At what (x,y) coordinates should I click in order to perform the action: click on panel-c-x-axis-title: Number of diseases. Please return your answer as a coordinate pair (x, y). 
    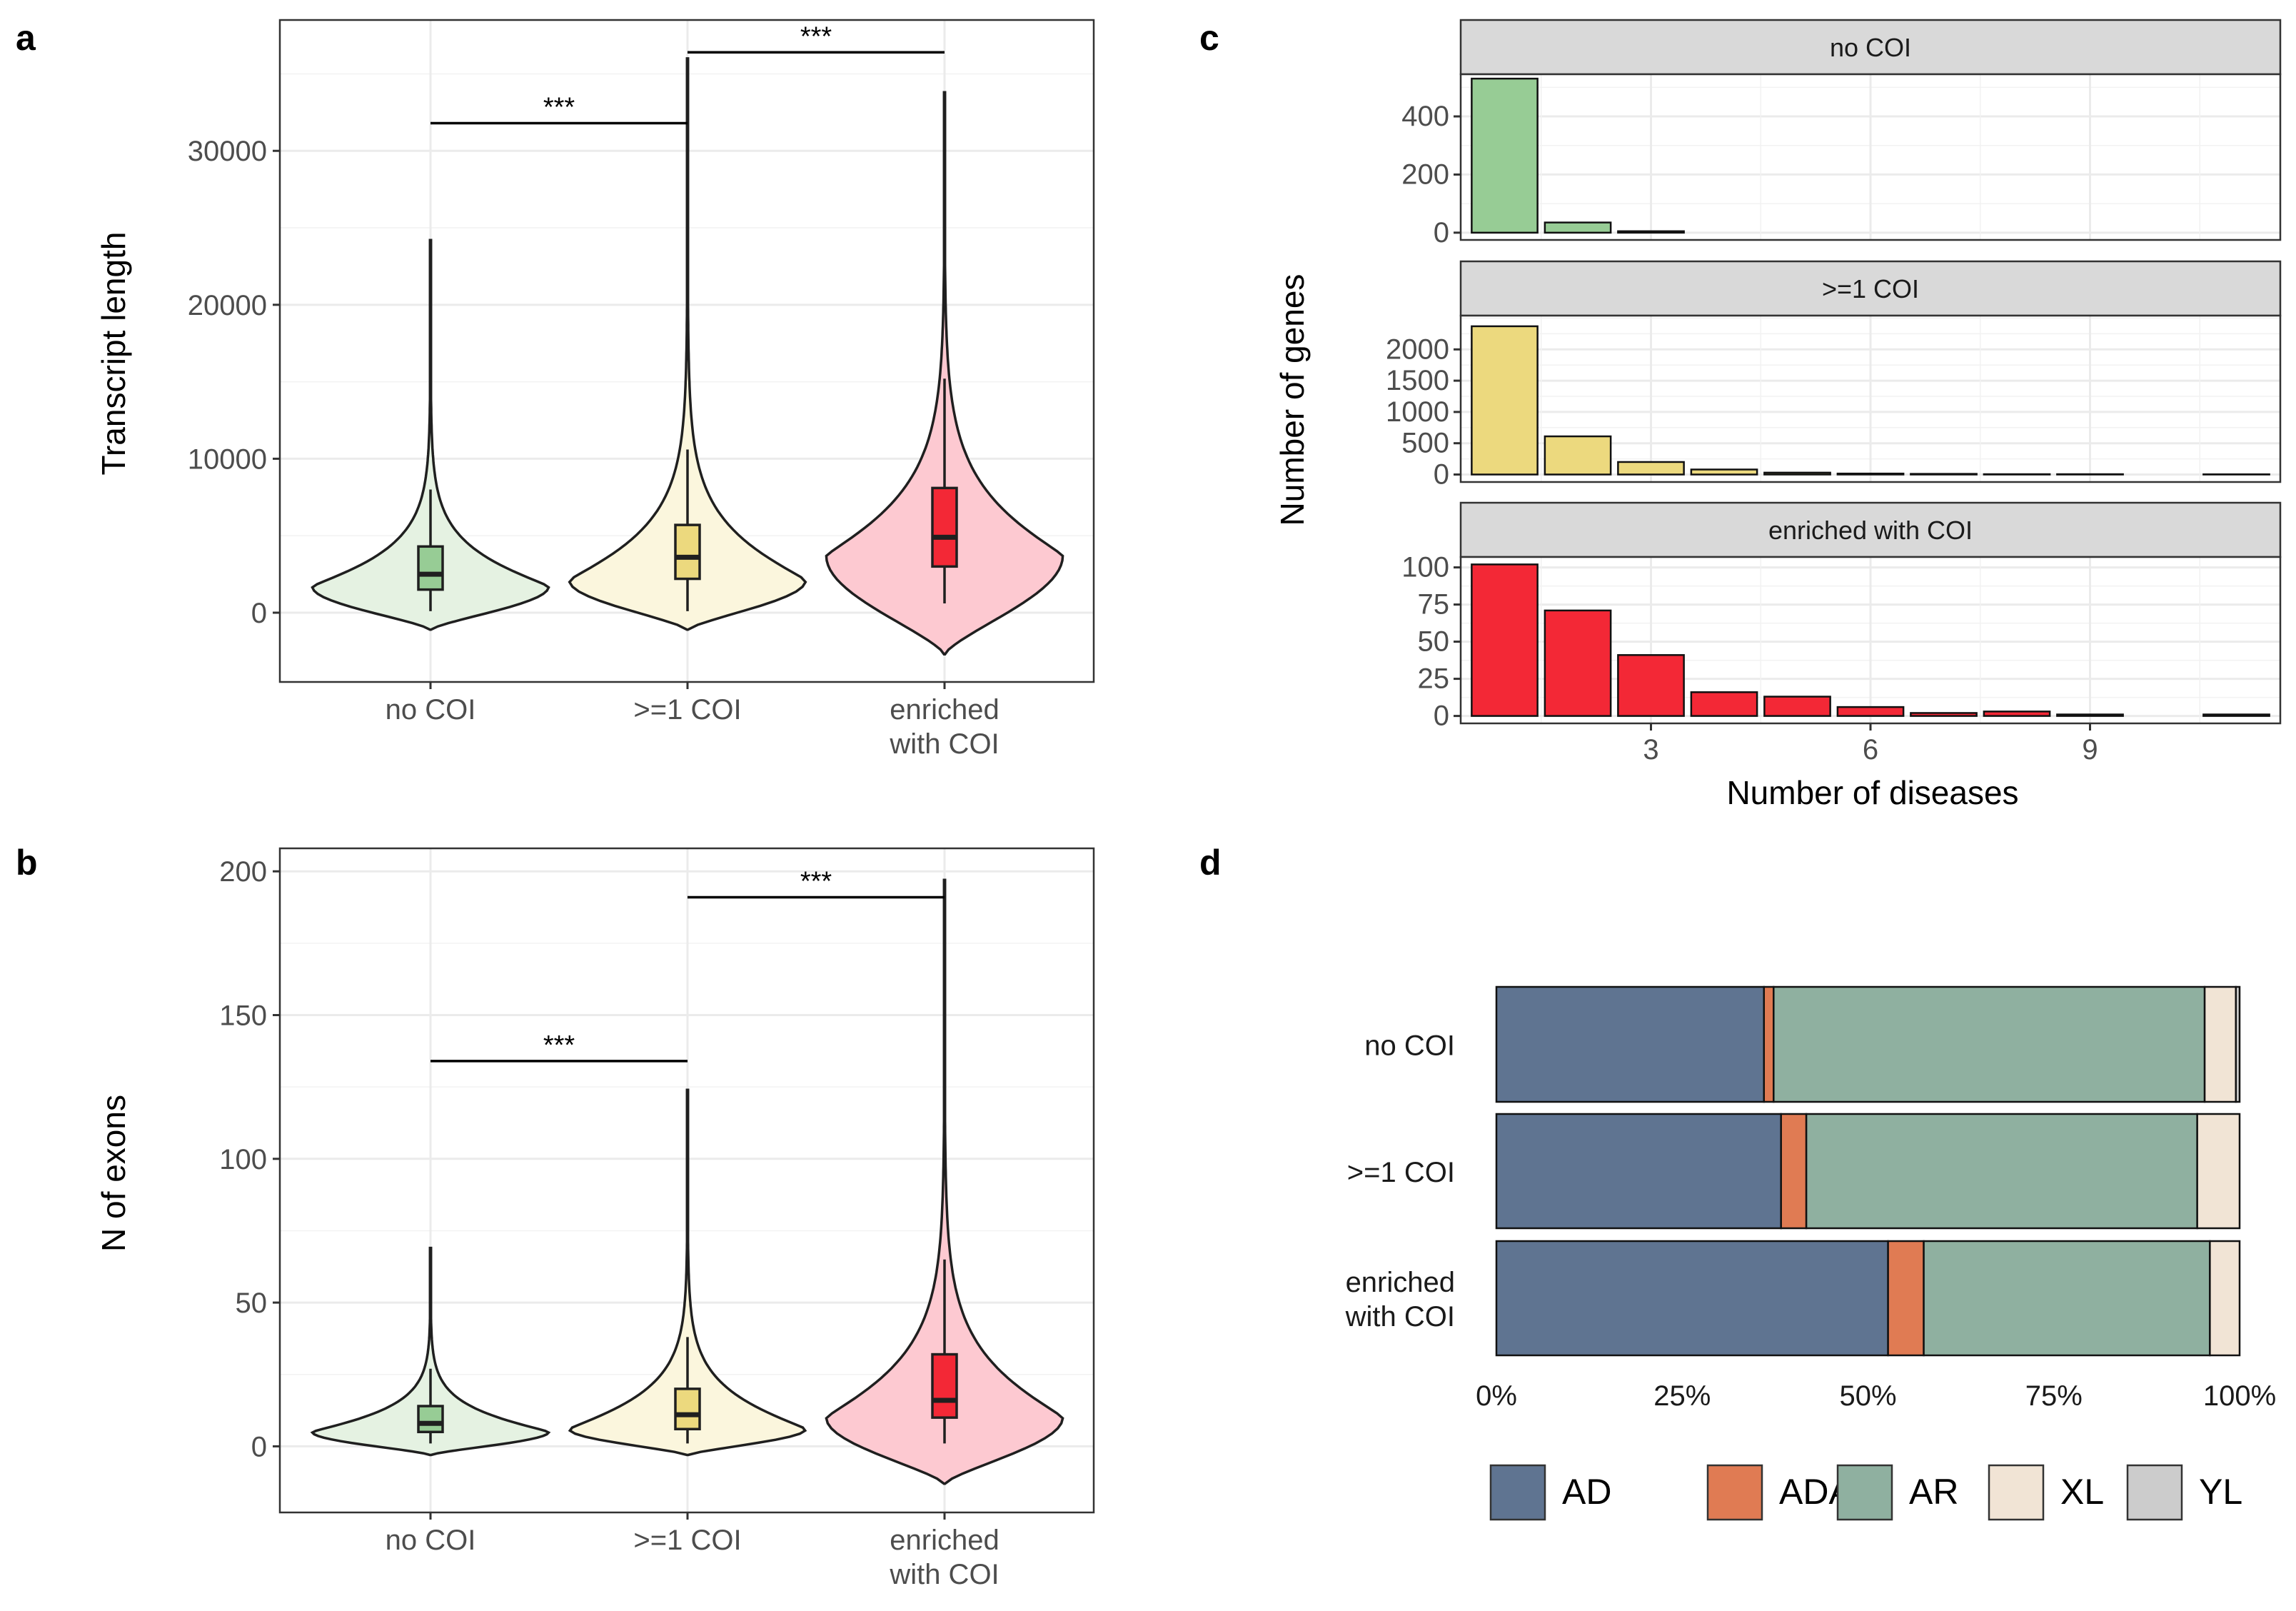
    Looking at the image, I should click on (1872, 792).